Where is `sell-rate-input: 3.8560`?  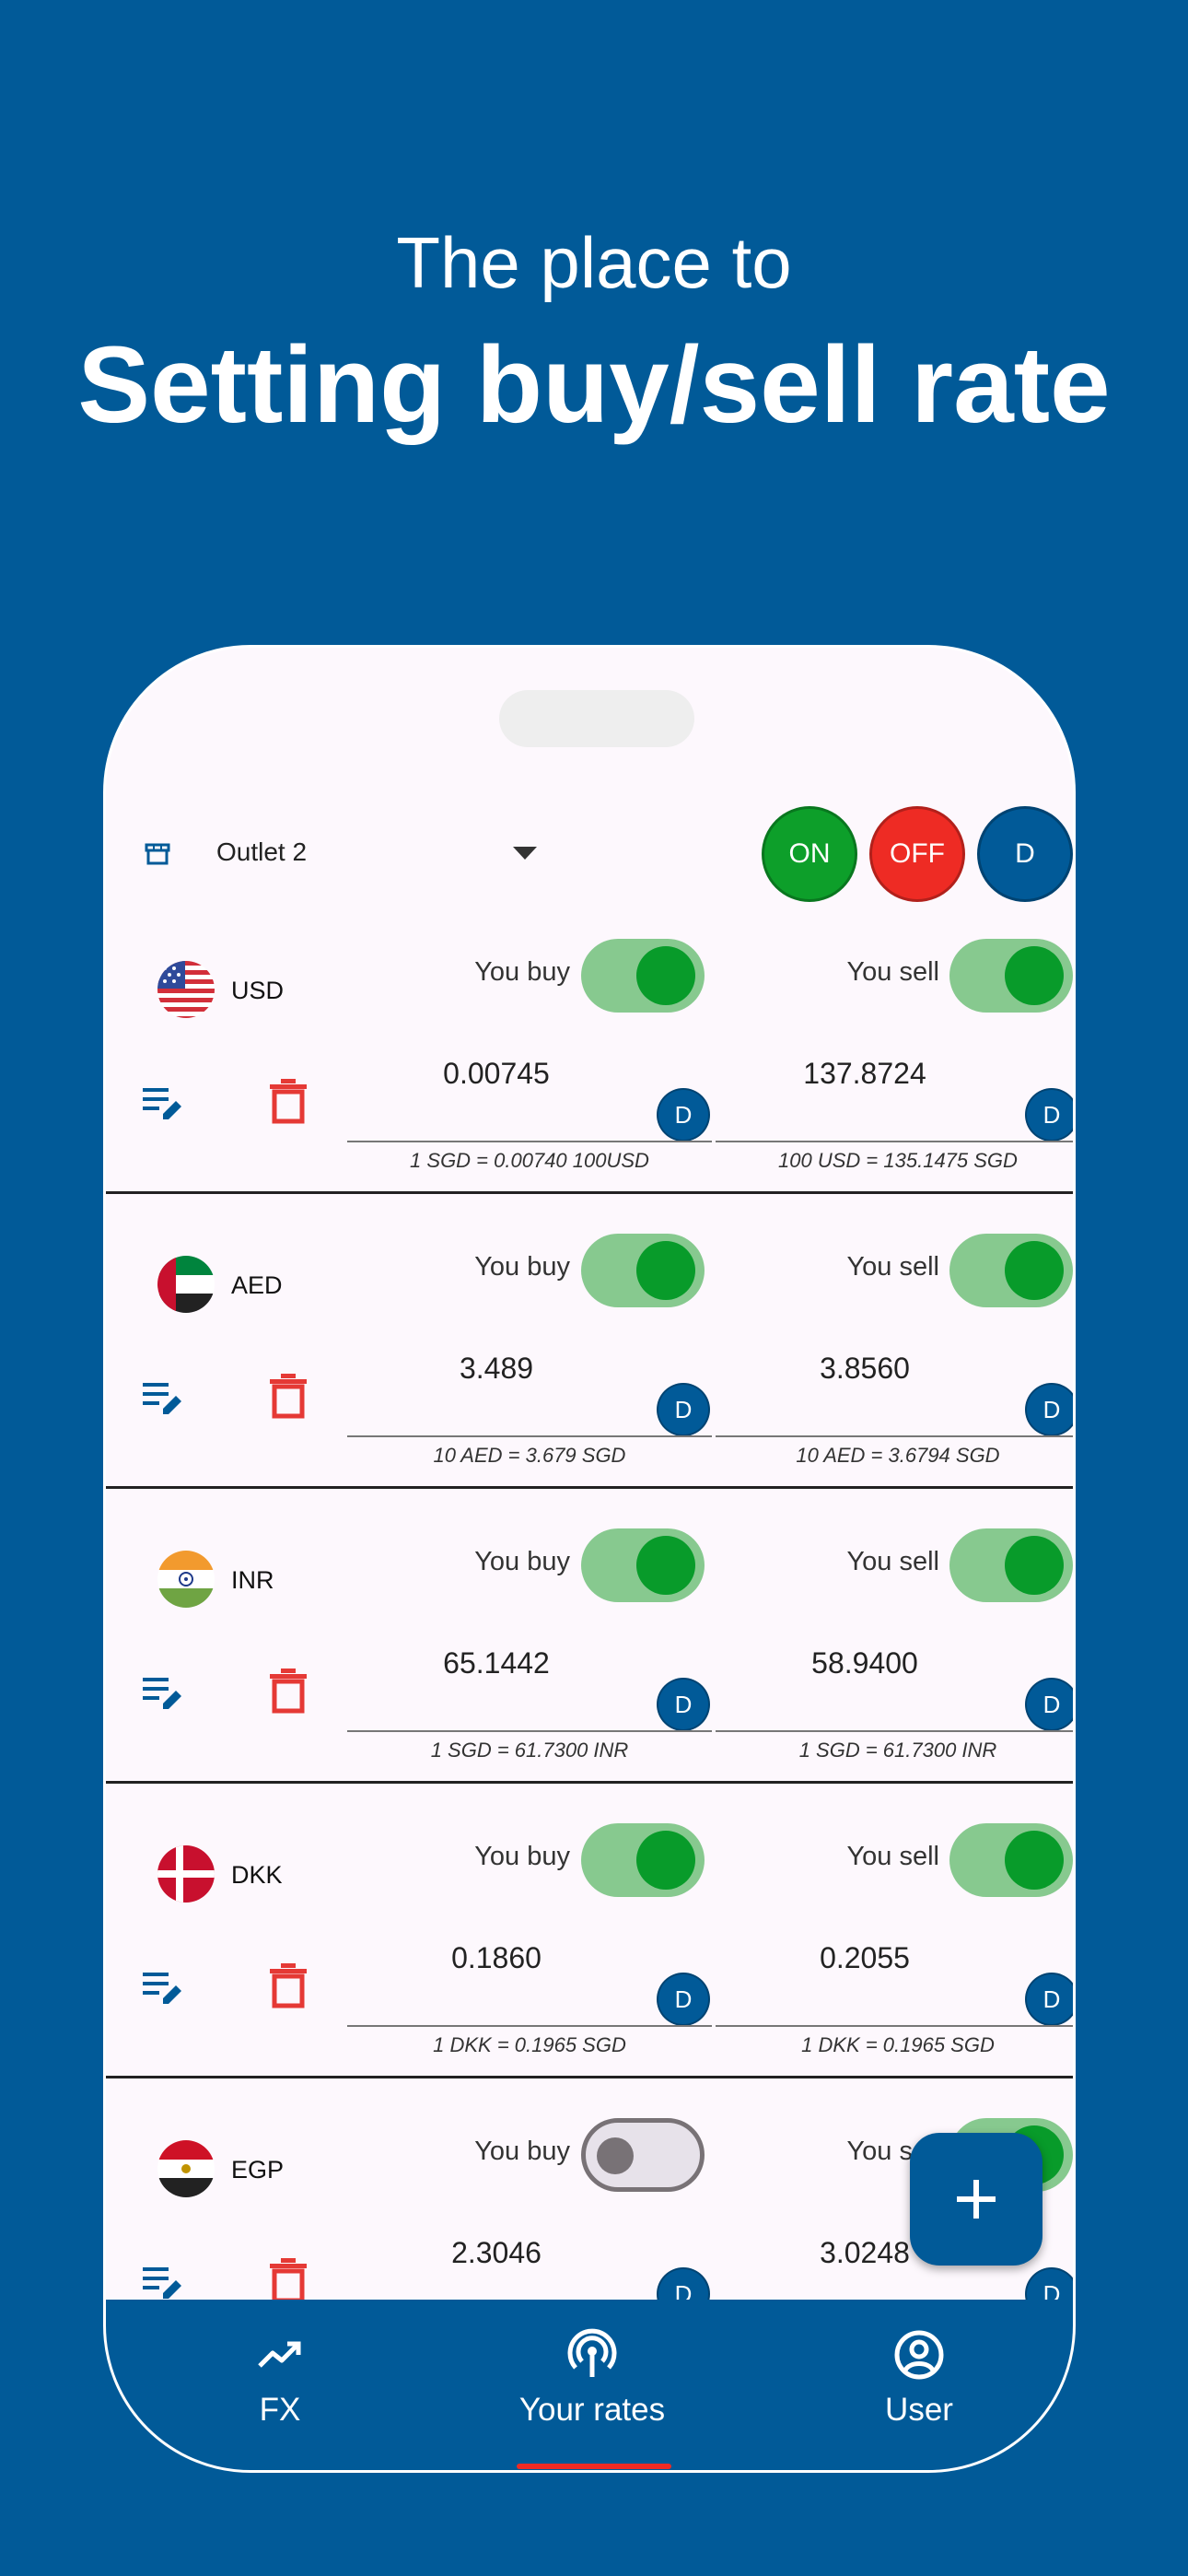 sell-rate-input: 3.8560 is located at coordinates (865, 1368).